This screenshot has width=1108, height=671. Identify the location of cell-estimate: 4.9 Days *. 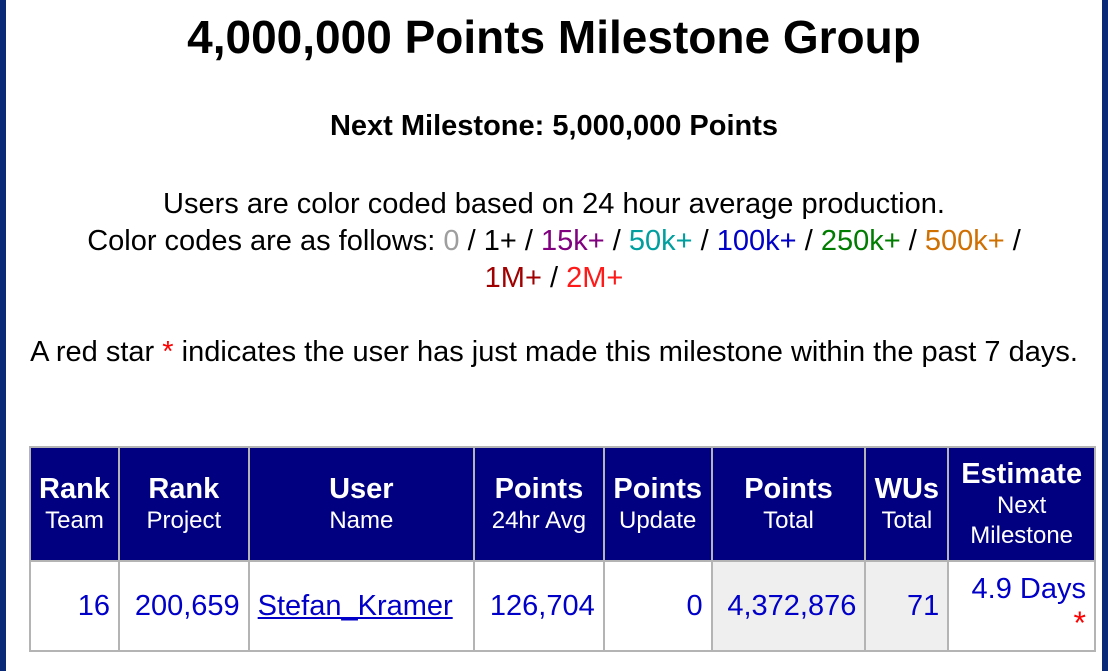
(1021, 606).